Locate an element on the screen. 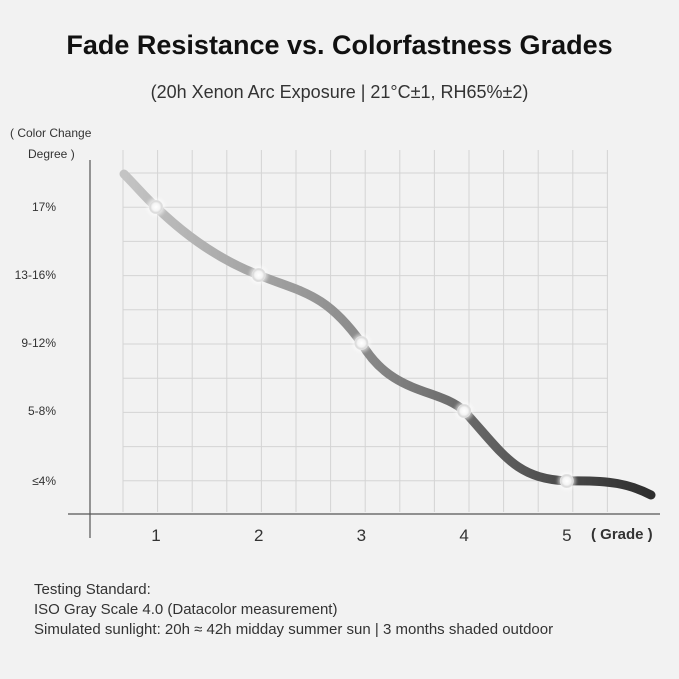  x-tick-label: 4 is located at coordinates (463, 535).